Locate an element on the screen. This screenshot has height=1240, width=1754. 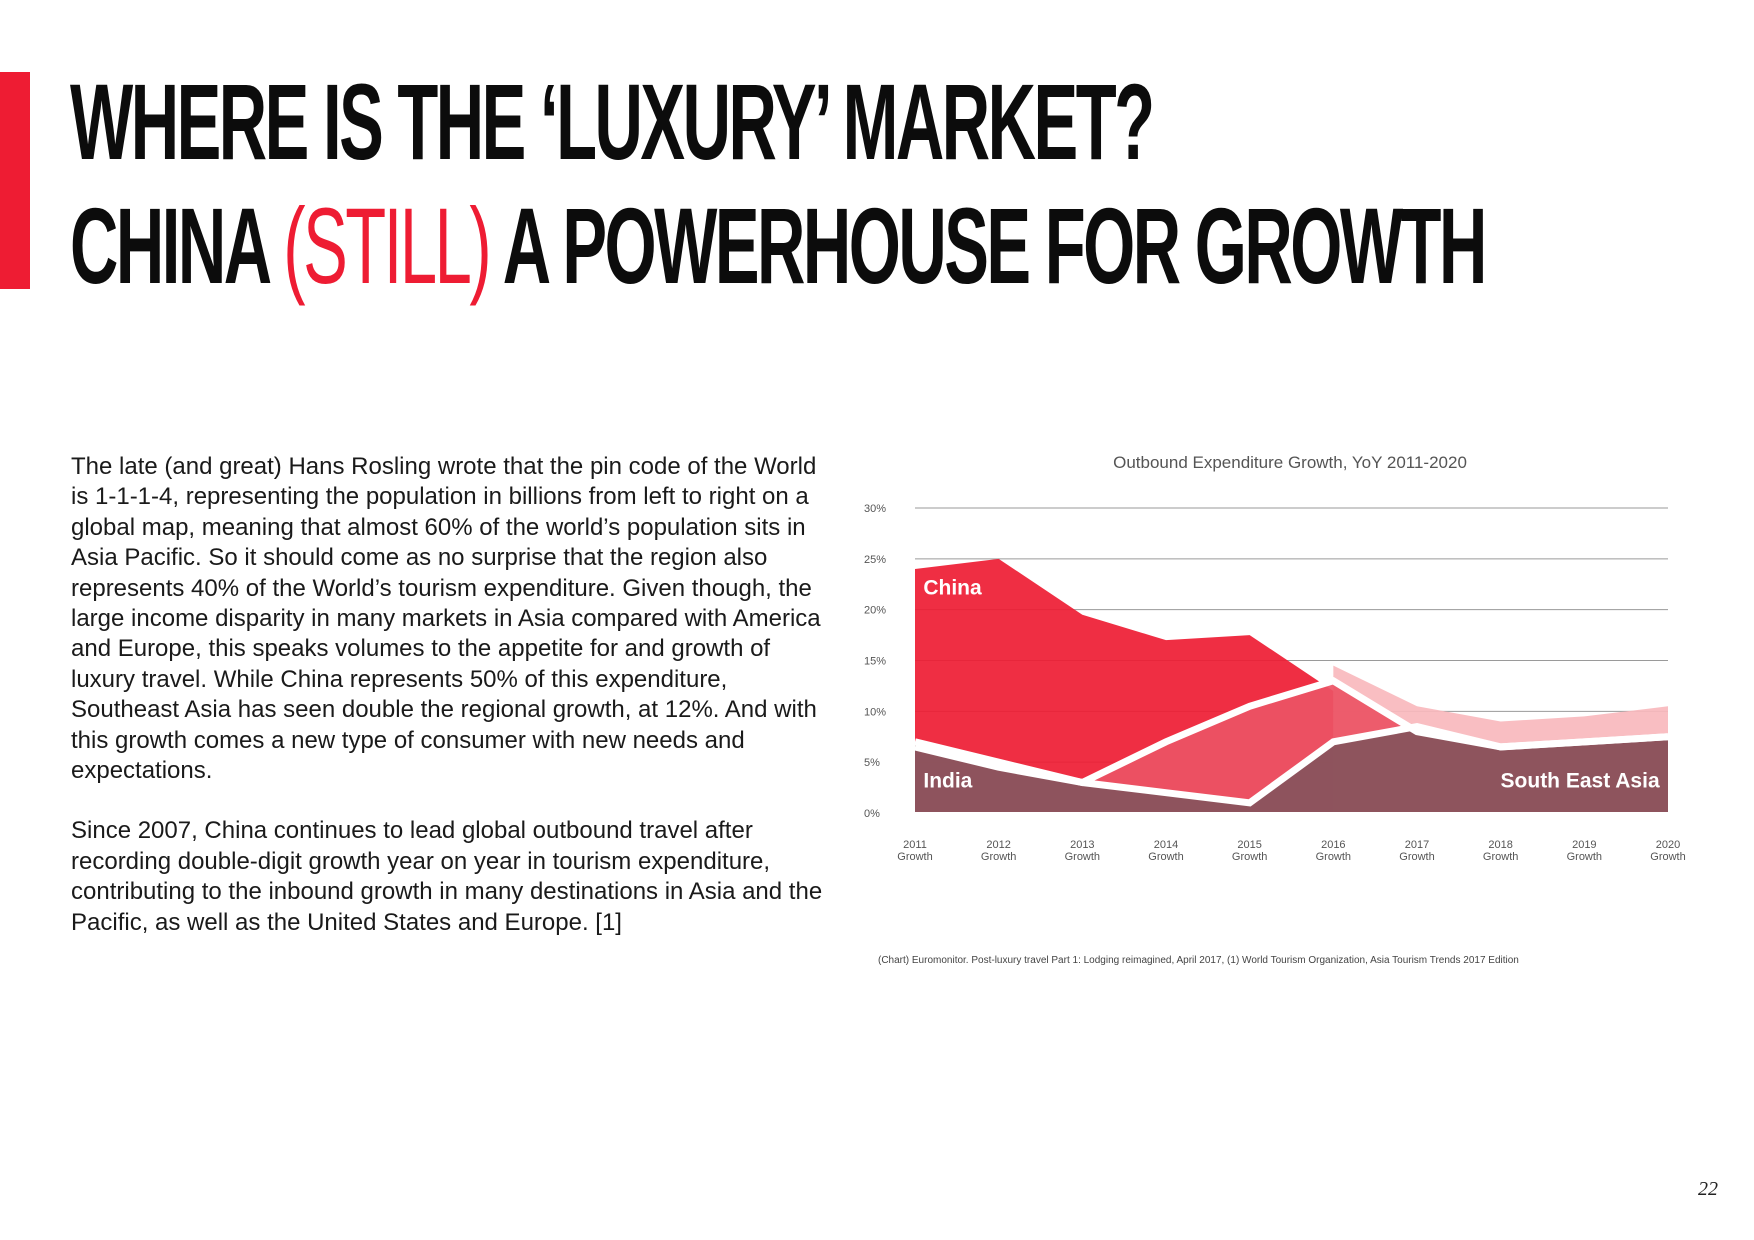
y-tick-label: 0% is located at coordinates (872, 814).